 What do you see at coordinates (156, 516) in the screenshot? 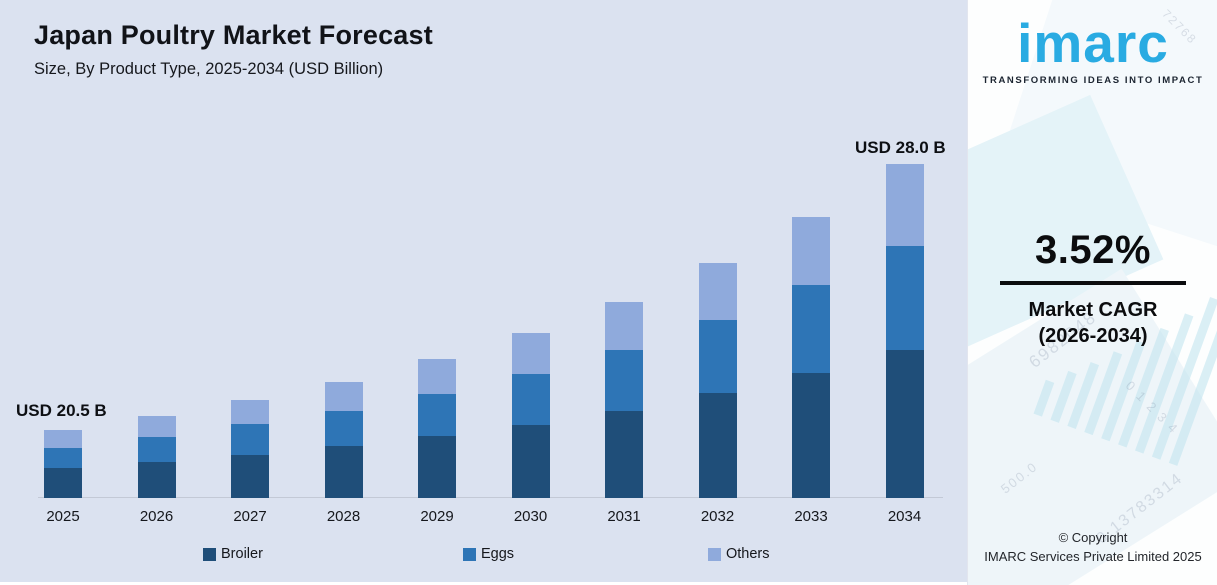
I see `x-axis-label-2026: 2026` at bounding box center [156, 516].